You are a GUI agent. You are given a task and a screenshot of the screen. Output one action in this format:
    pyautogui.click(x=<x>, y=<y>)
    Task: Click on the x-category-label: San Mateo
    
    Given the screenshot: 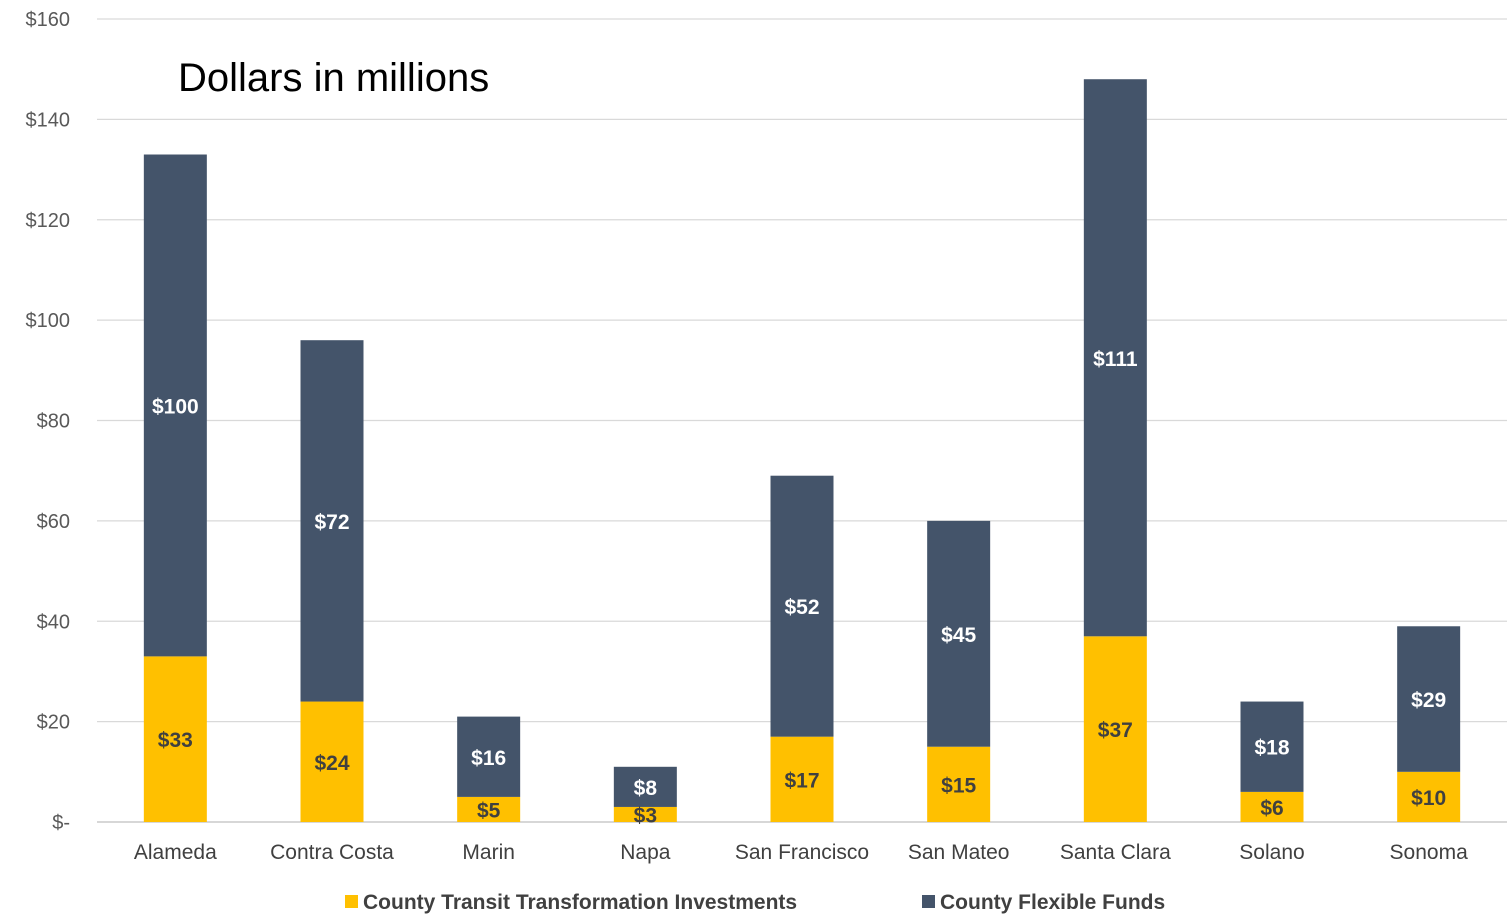 What is the action you would take?
    pyautogui.click(x=959, y=852)
    